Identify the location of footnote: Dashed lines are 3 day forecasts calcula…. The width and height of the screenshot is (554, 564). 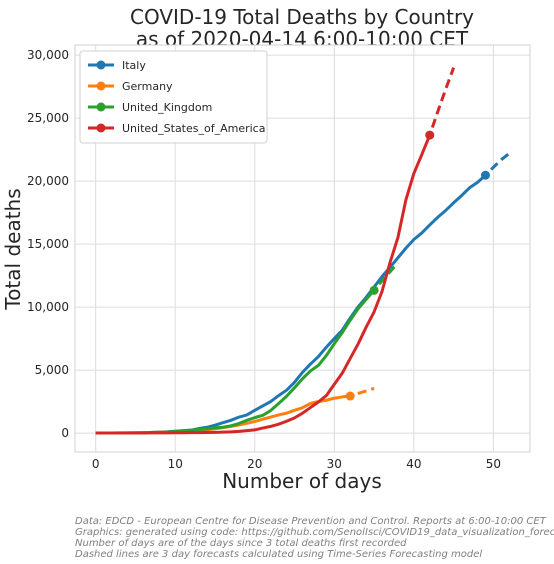
(278, 554).